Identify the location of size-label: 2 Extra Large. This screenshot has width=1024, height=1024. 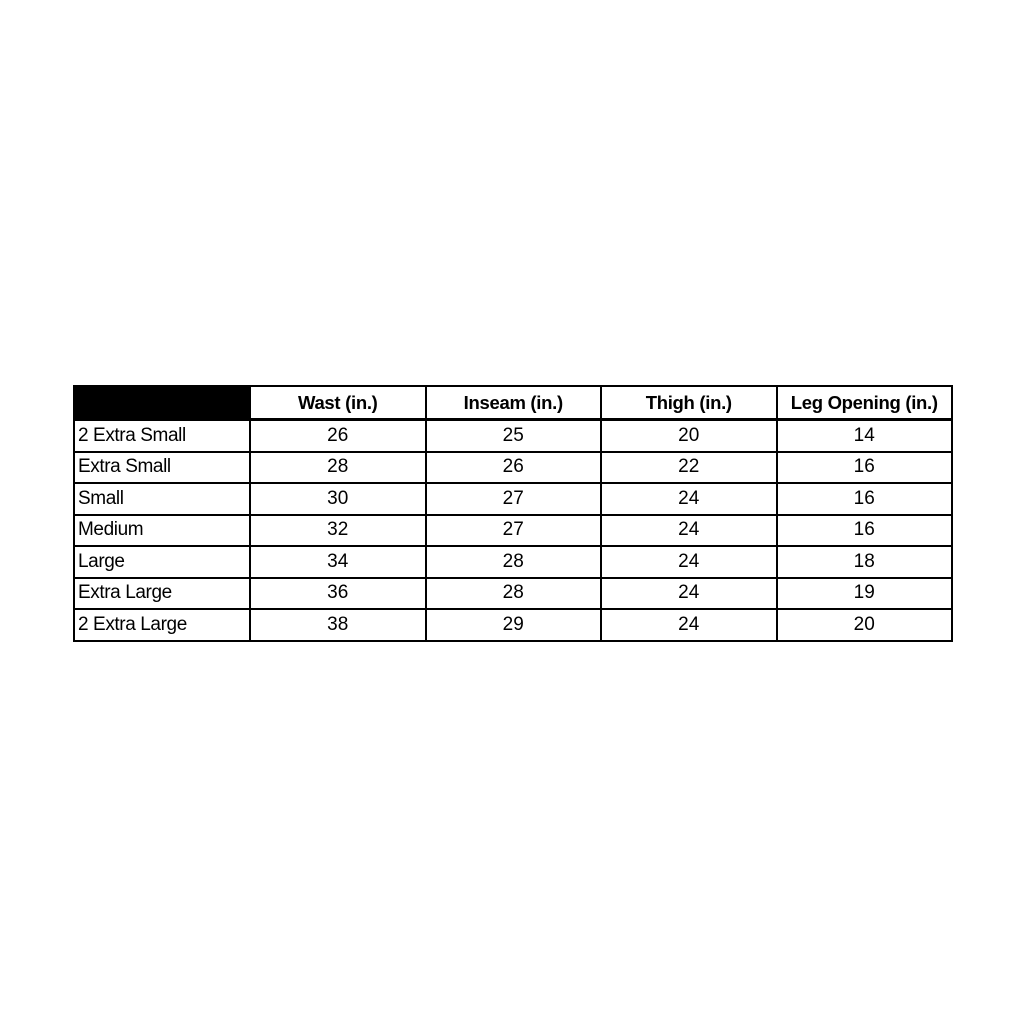
(162, 625).